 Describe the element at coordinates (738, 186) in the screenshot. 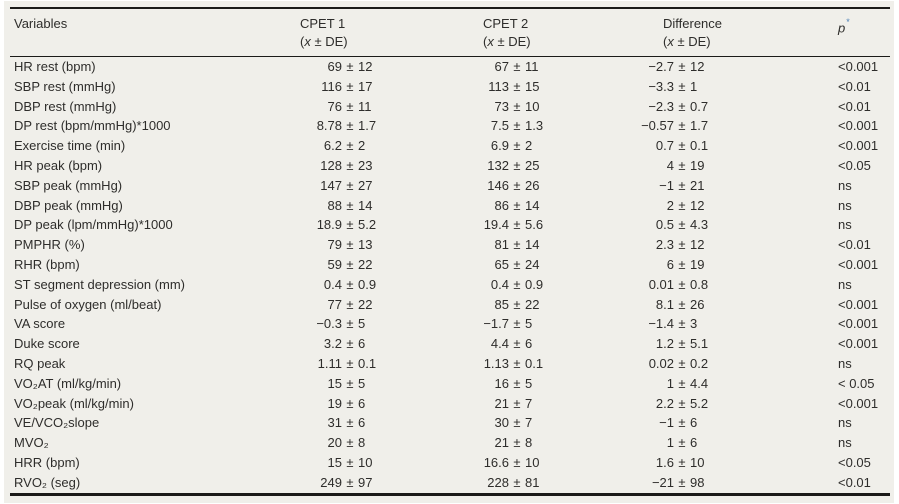

I see `value-pair: −1 ±21` at that location.